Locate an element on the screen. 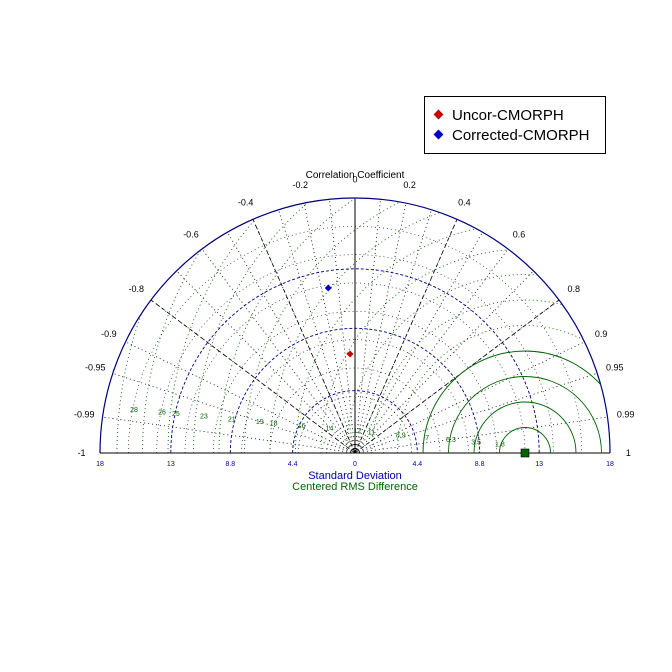 This screenshot has height=672, width=672. correlation-tick-label: -0.8 is located at coordinates (137, 289).